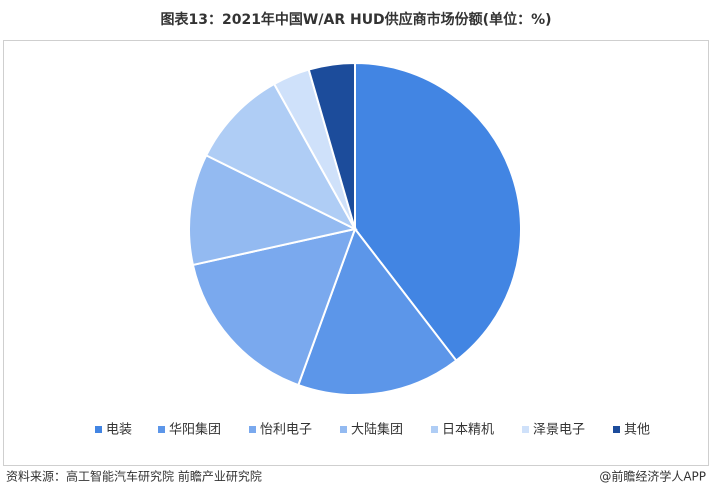 This screenshot has width=712, height=497. What do you see at coordinates (559, 430) in the screenshot?
I see `legend-label: 泽景电子` at bounding box center [559, 430].